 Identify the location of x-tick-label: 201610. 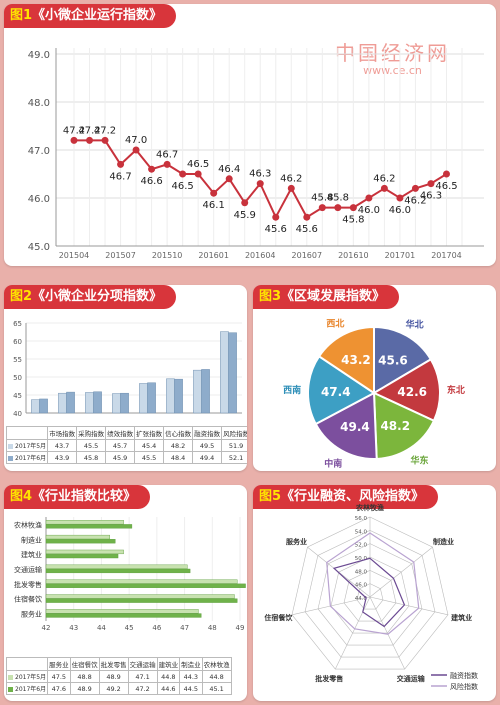
(353, 255).